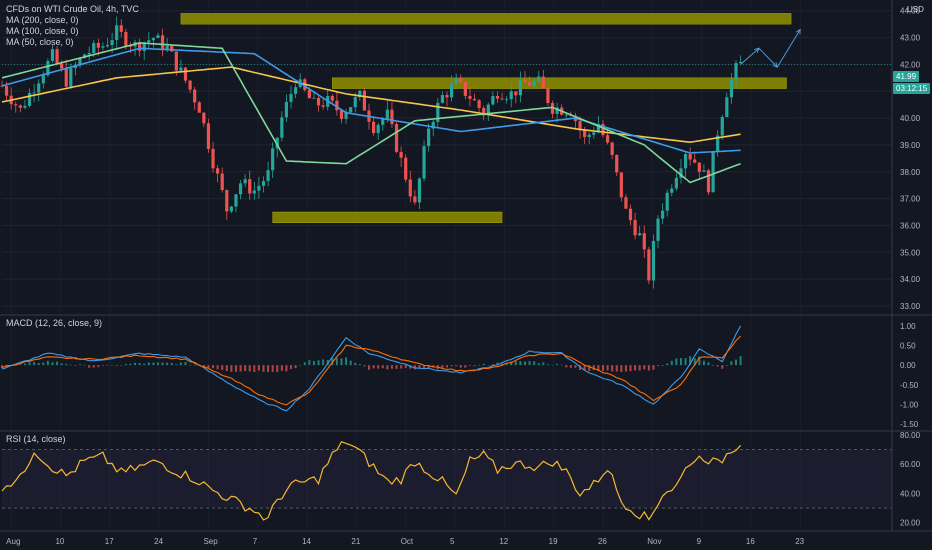 The height and width of the screenshot is (550, 932). Describe the element at coordinates (446, 480) in the screenshot. I see `rsi-pane` at that location.